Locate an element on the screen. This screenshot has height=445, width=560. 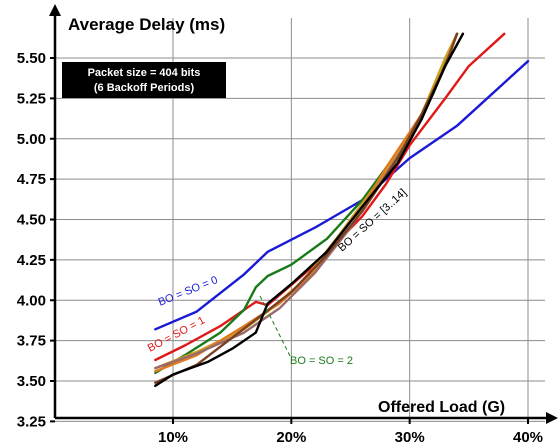
annotation-bo-so-2: BO = SO = 2 is located at coordinates (321, 361).